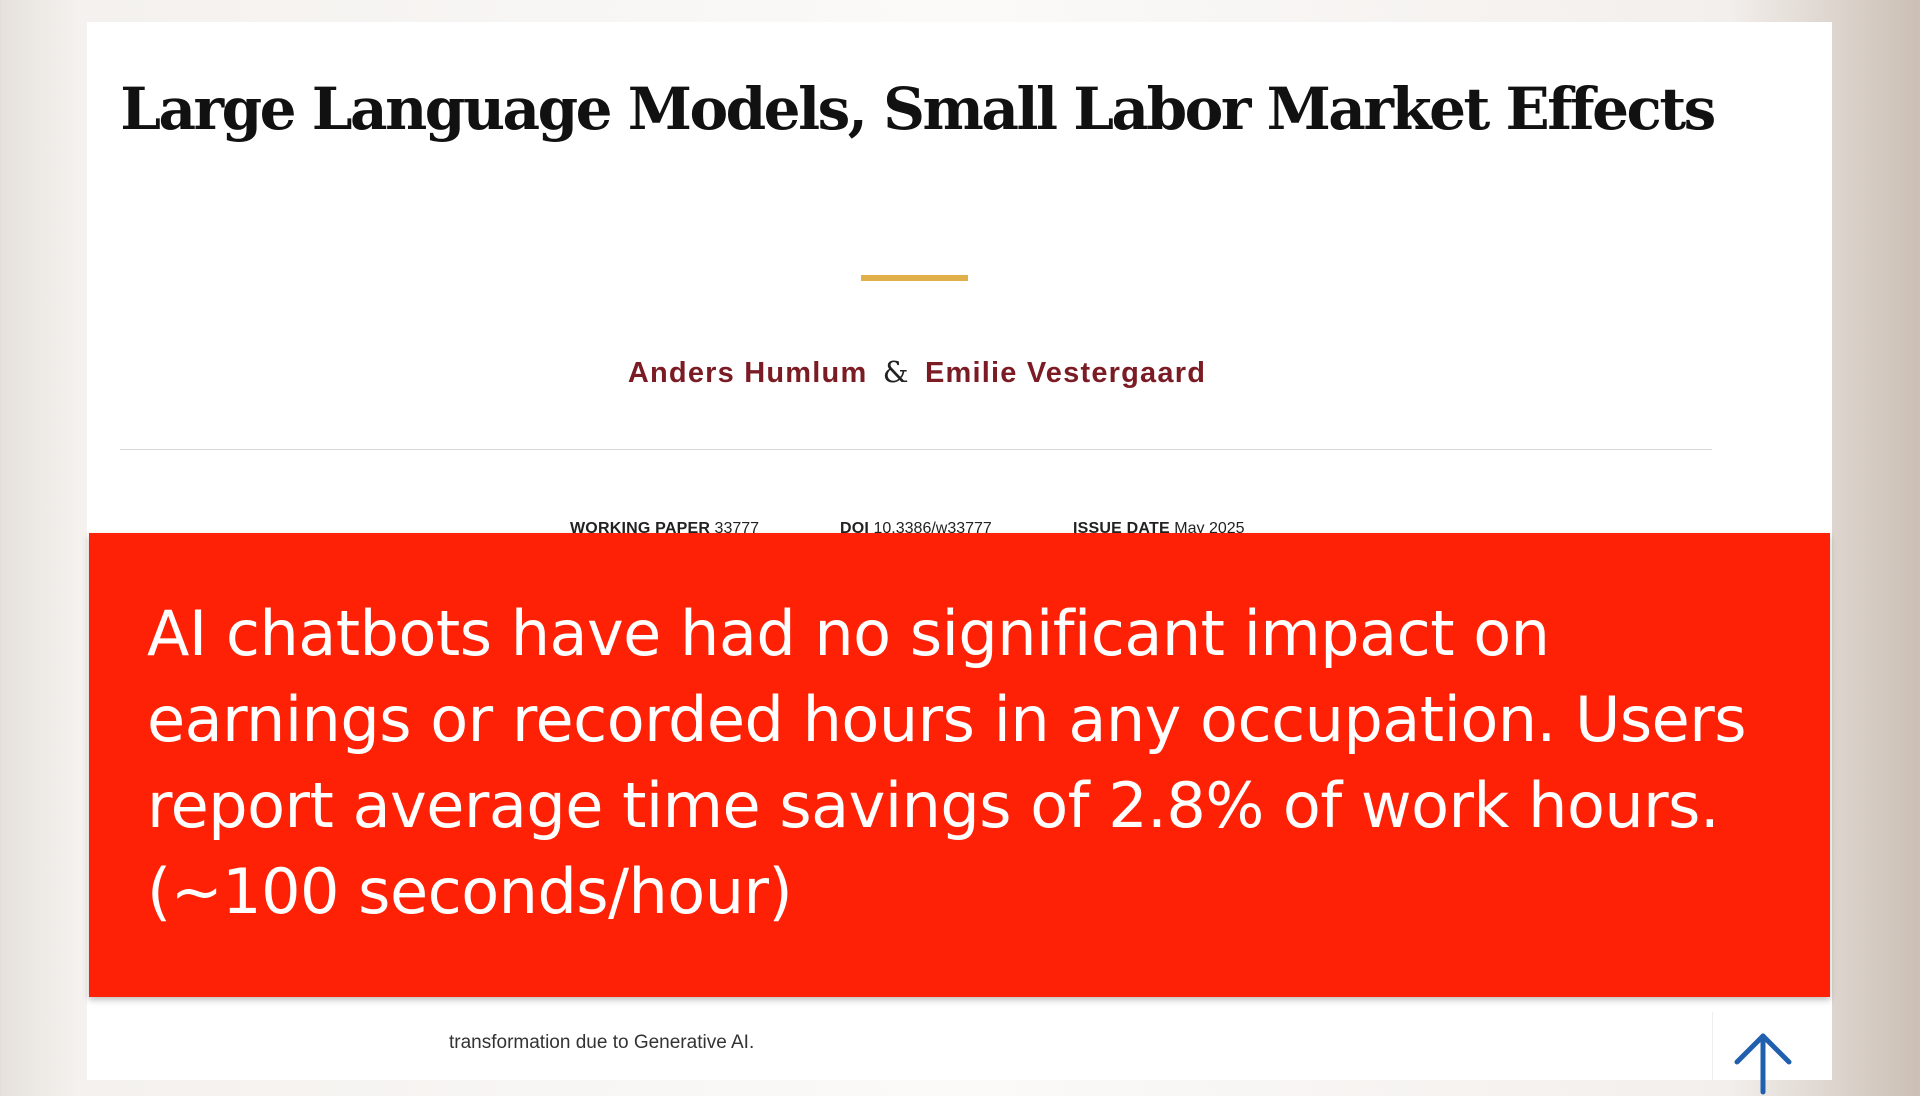  What do you see at coordinates (916, 449) in the screenshot?
I see `divider` at bounding box center [916, 449].